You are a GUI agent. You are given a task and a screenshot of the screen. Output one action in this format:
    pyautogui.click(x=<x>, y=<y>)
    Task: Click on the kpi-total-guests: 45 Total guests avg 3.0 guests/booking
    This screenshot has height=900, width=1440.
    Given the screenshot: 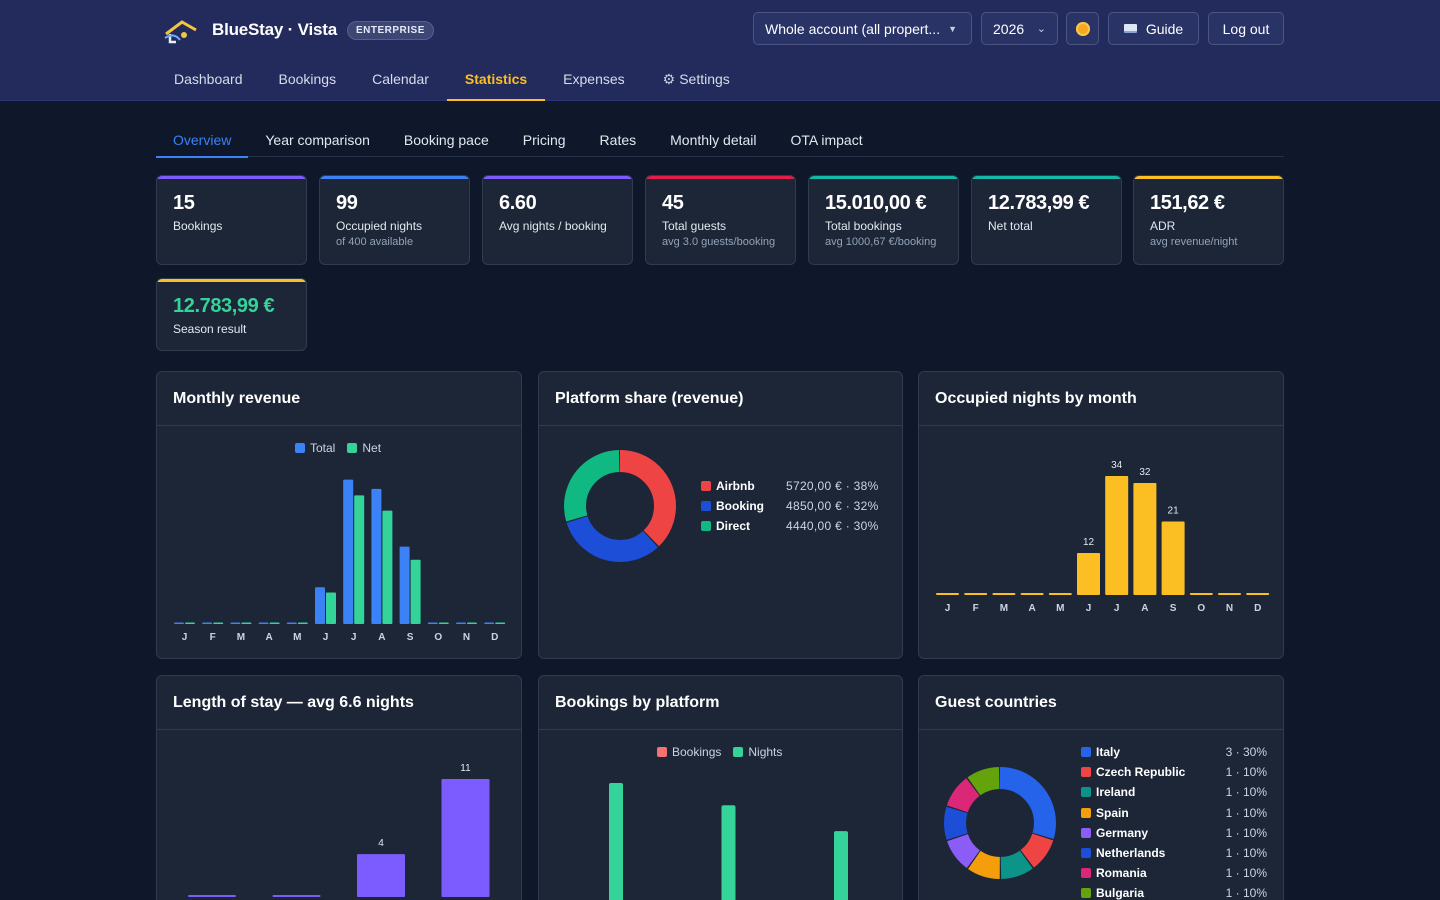 What is the action you would take?
    pyautogui.click(x=720, y=220)
    